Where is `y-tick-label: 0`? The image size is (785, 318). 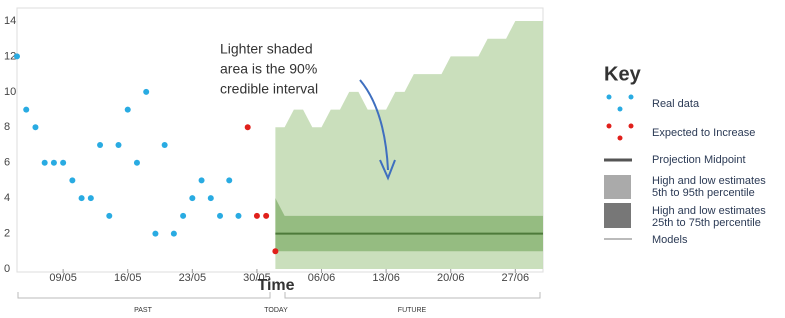
y-tick-label: 0 is located at coordinates (7, 269).